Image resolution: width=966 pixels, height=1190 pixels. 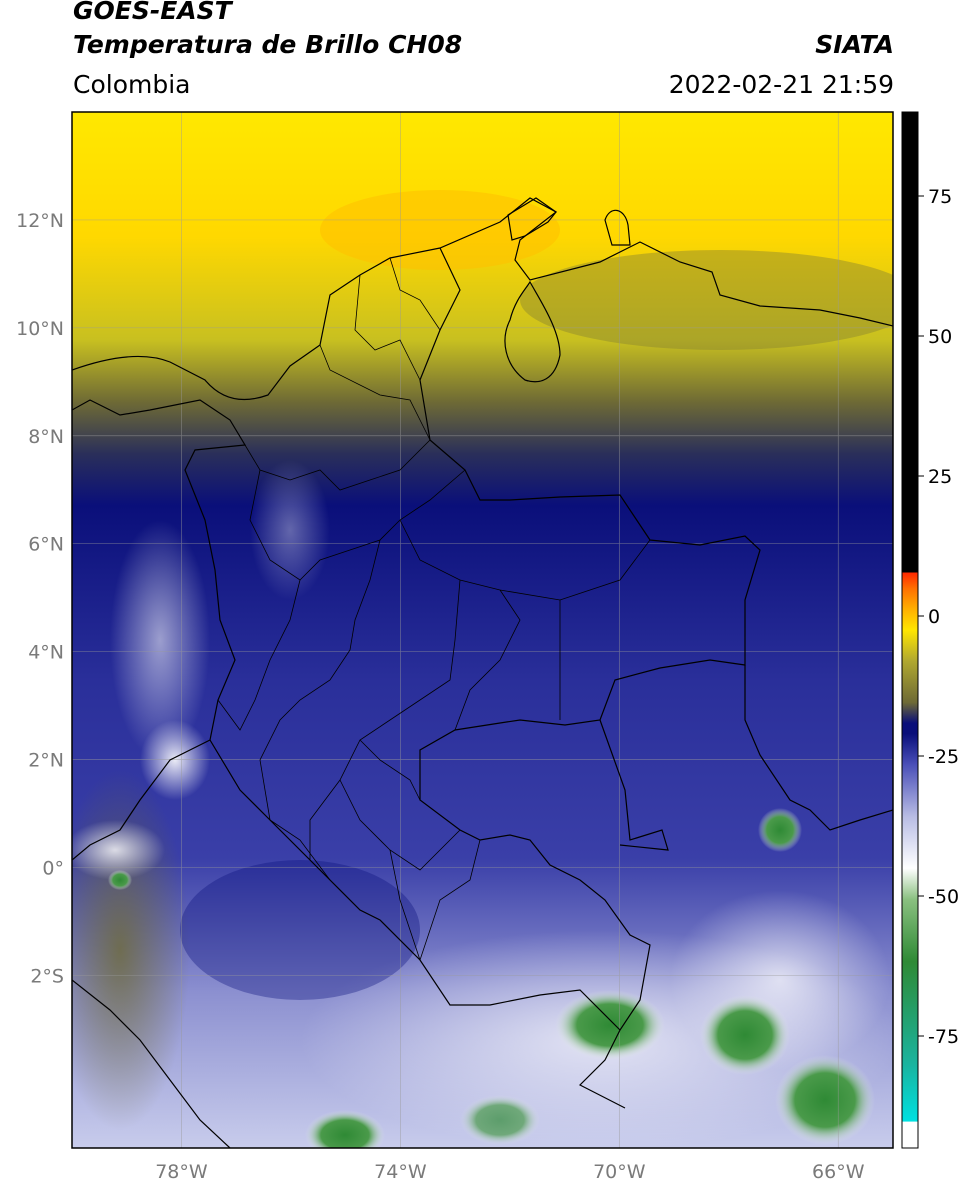 I want to click on colorbar-tick-label: 0, so click(x=934, y=617).